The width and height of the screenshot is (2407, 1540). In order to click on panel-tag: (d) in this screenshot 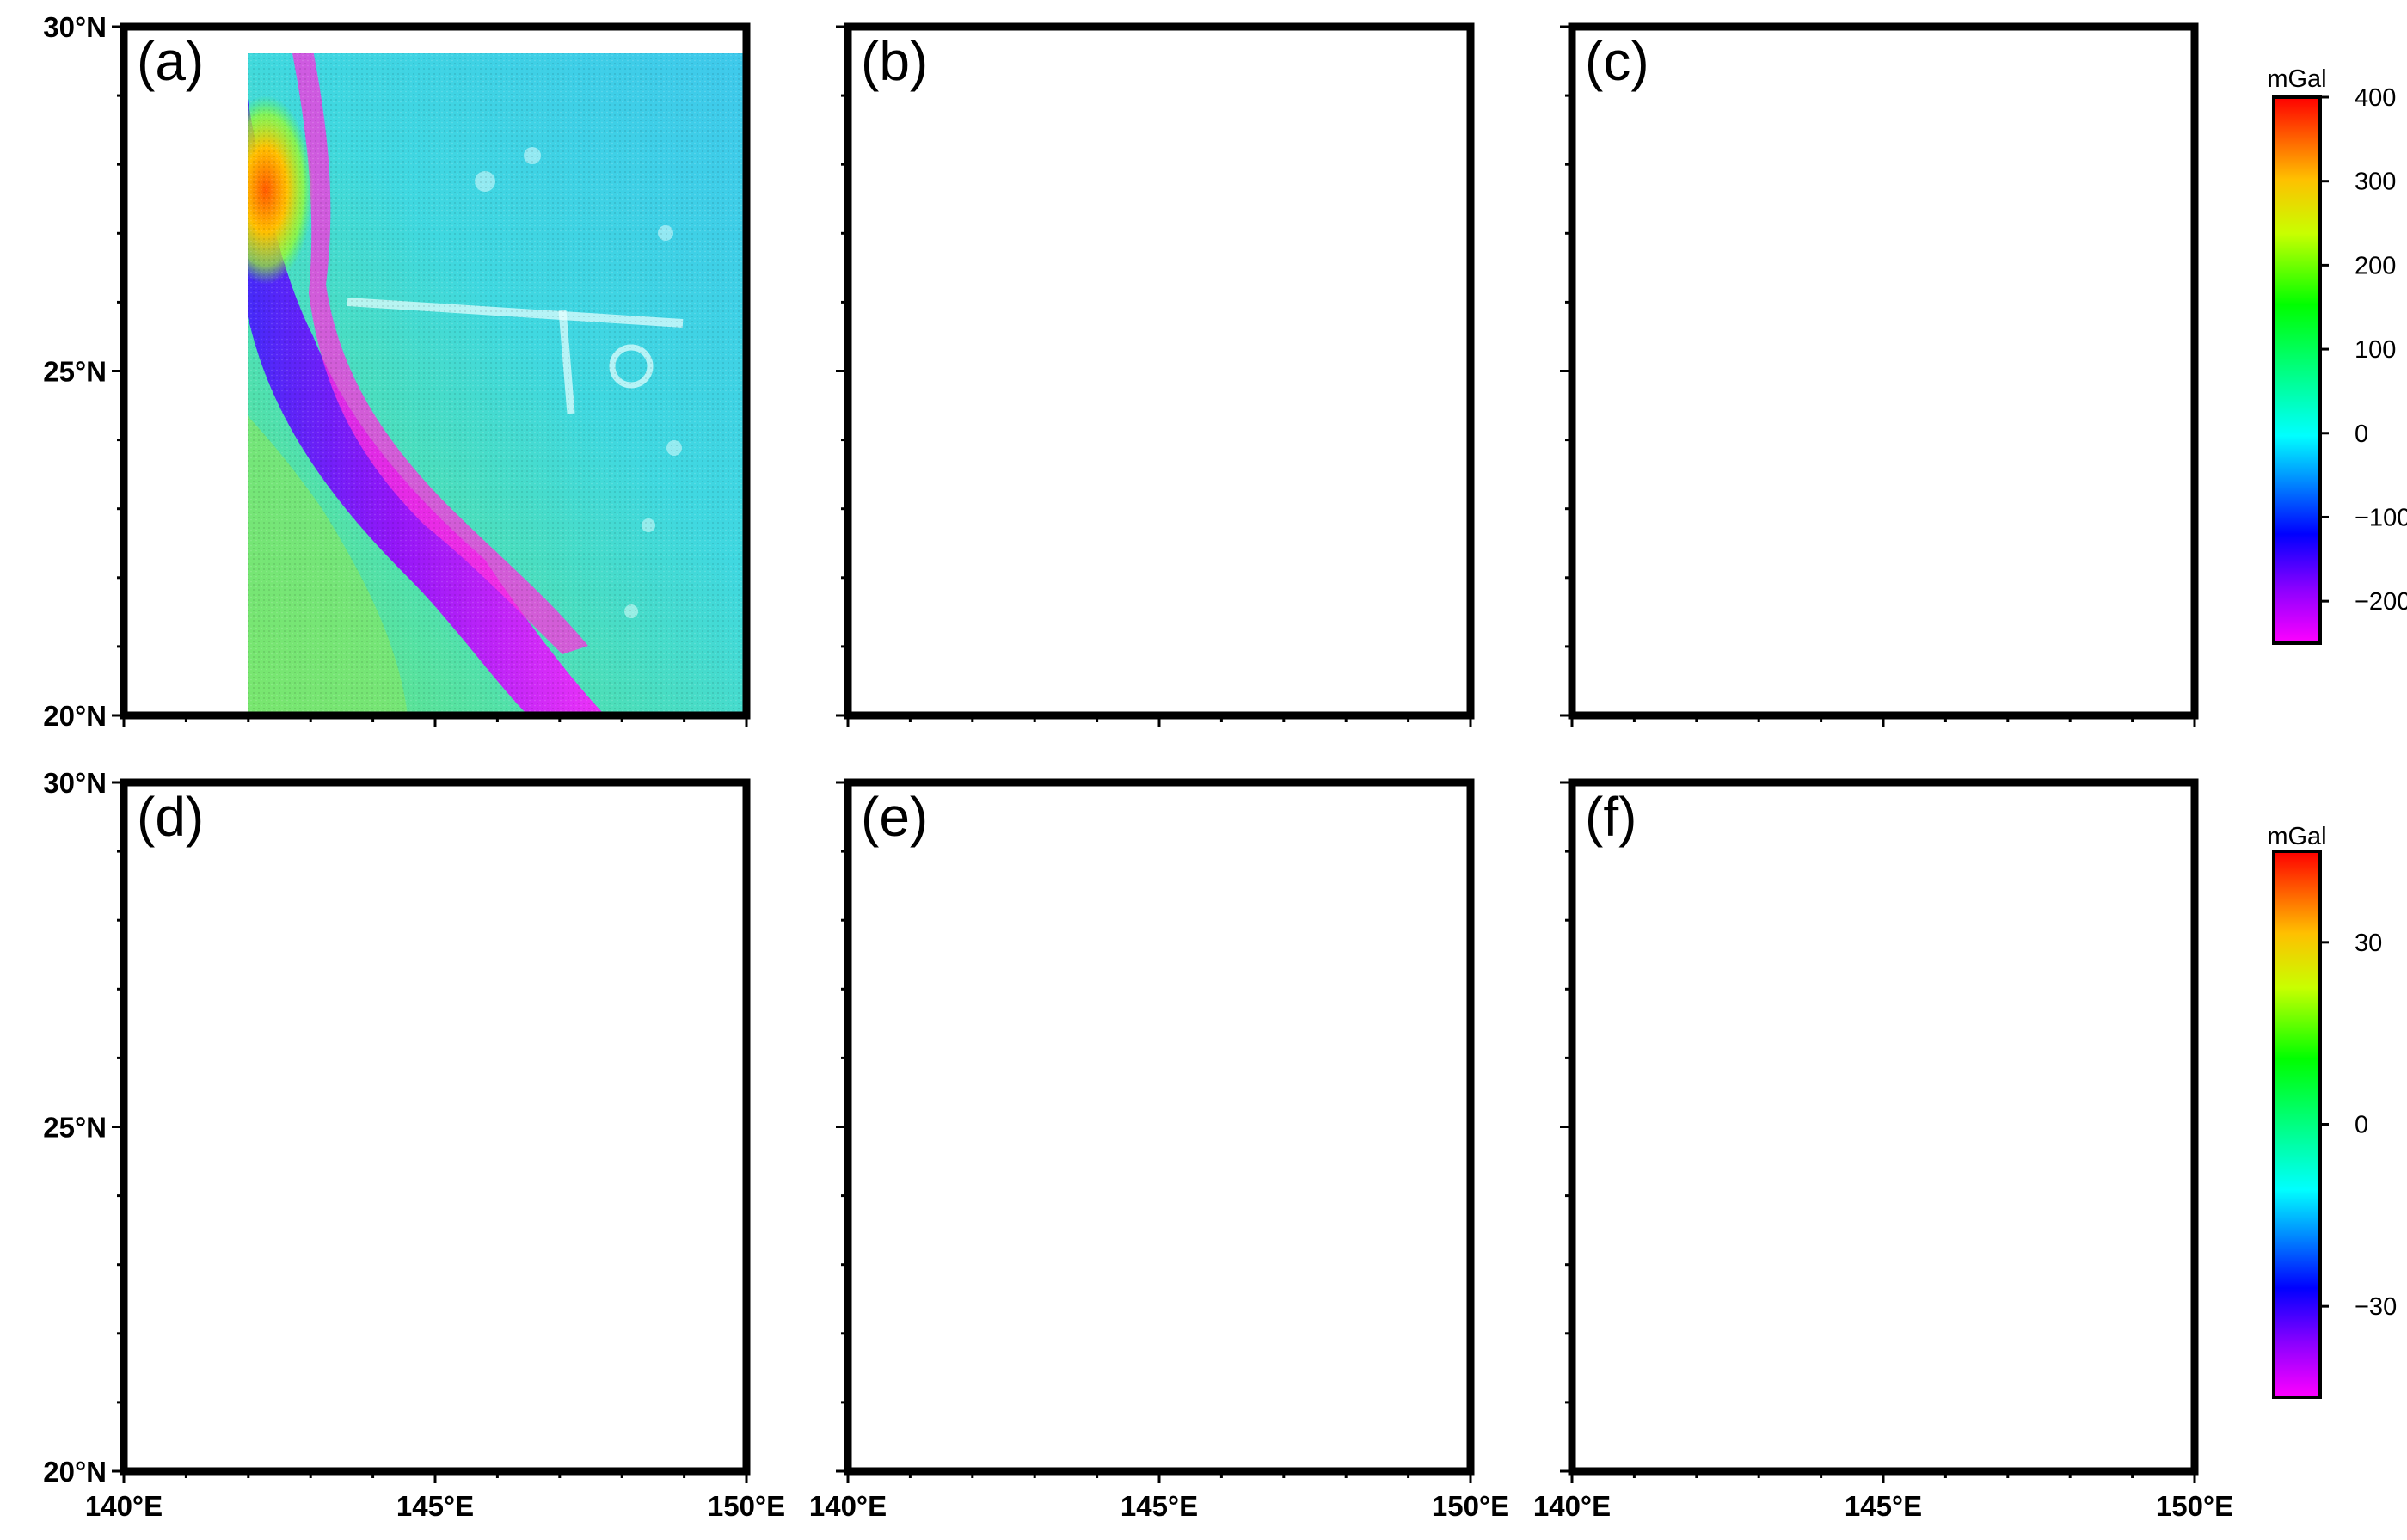, I will do `click(170, 817)`.